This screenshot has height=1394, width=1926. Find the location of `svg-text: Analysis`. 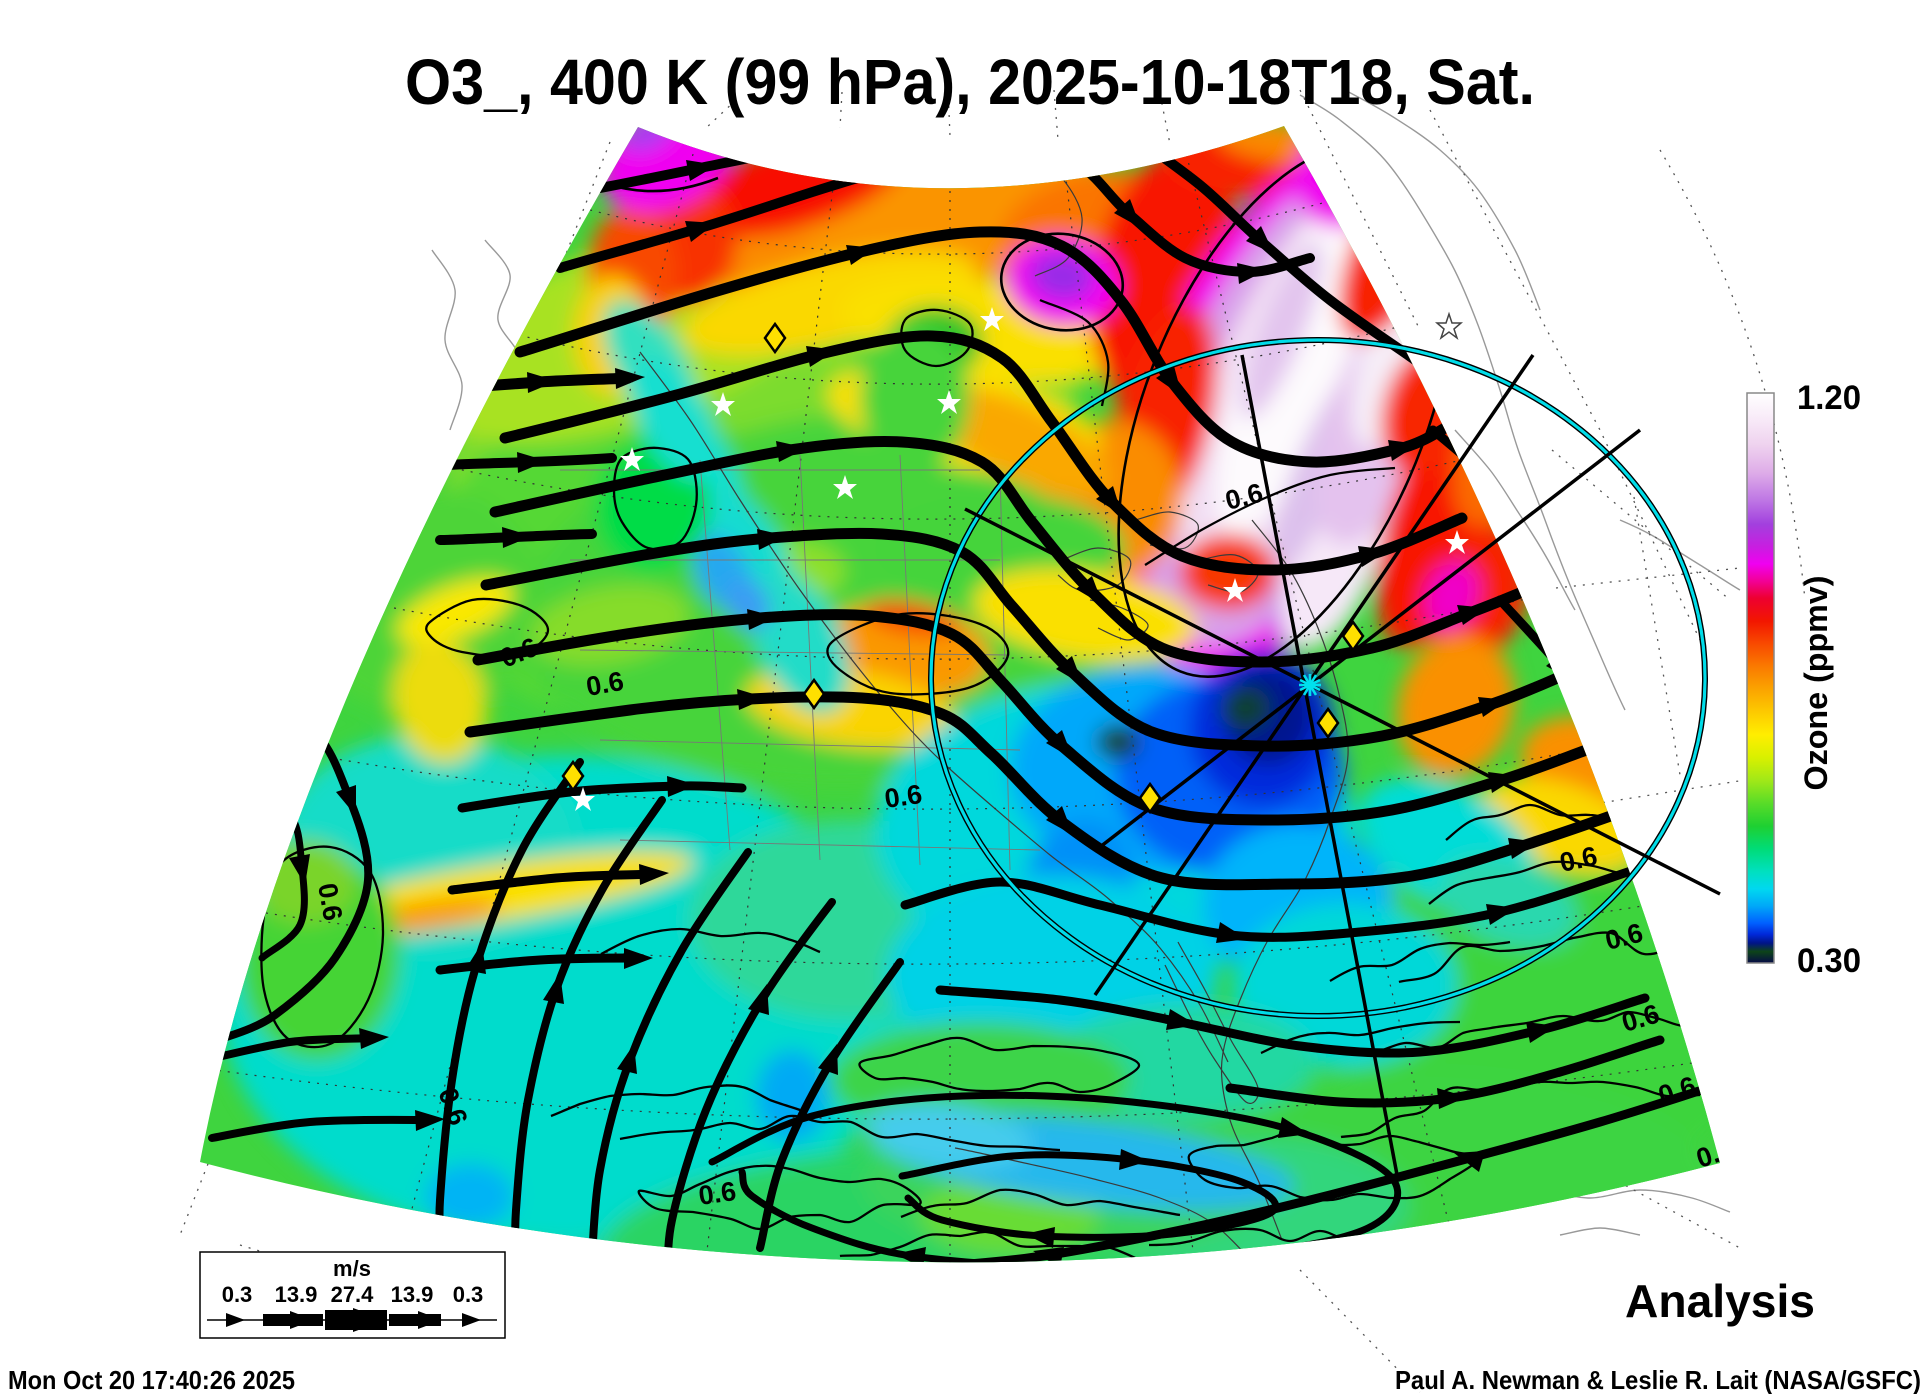

svg-text: Analysis is located at coordinates (1720, 1301).